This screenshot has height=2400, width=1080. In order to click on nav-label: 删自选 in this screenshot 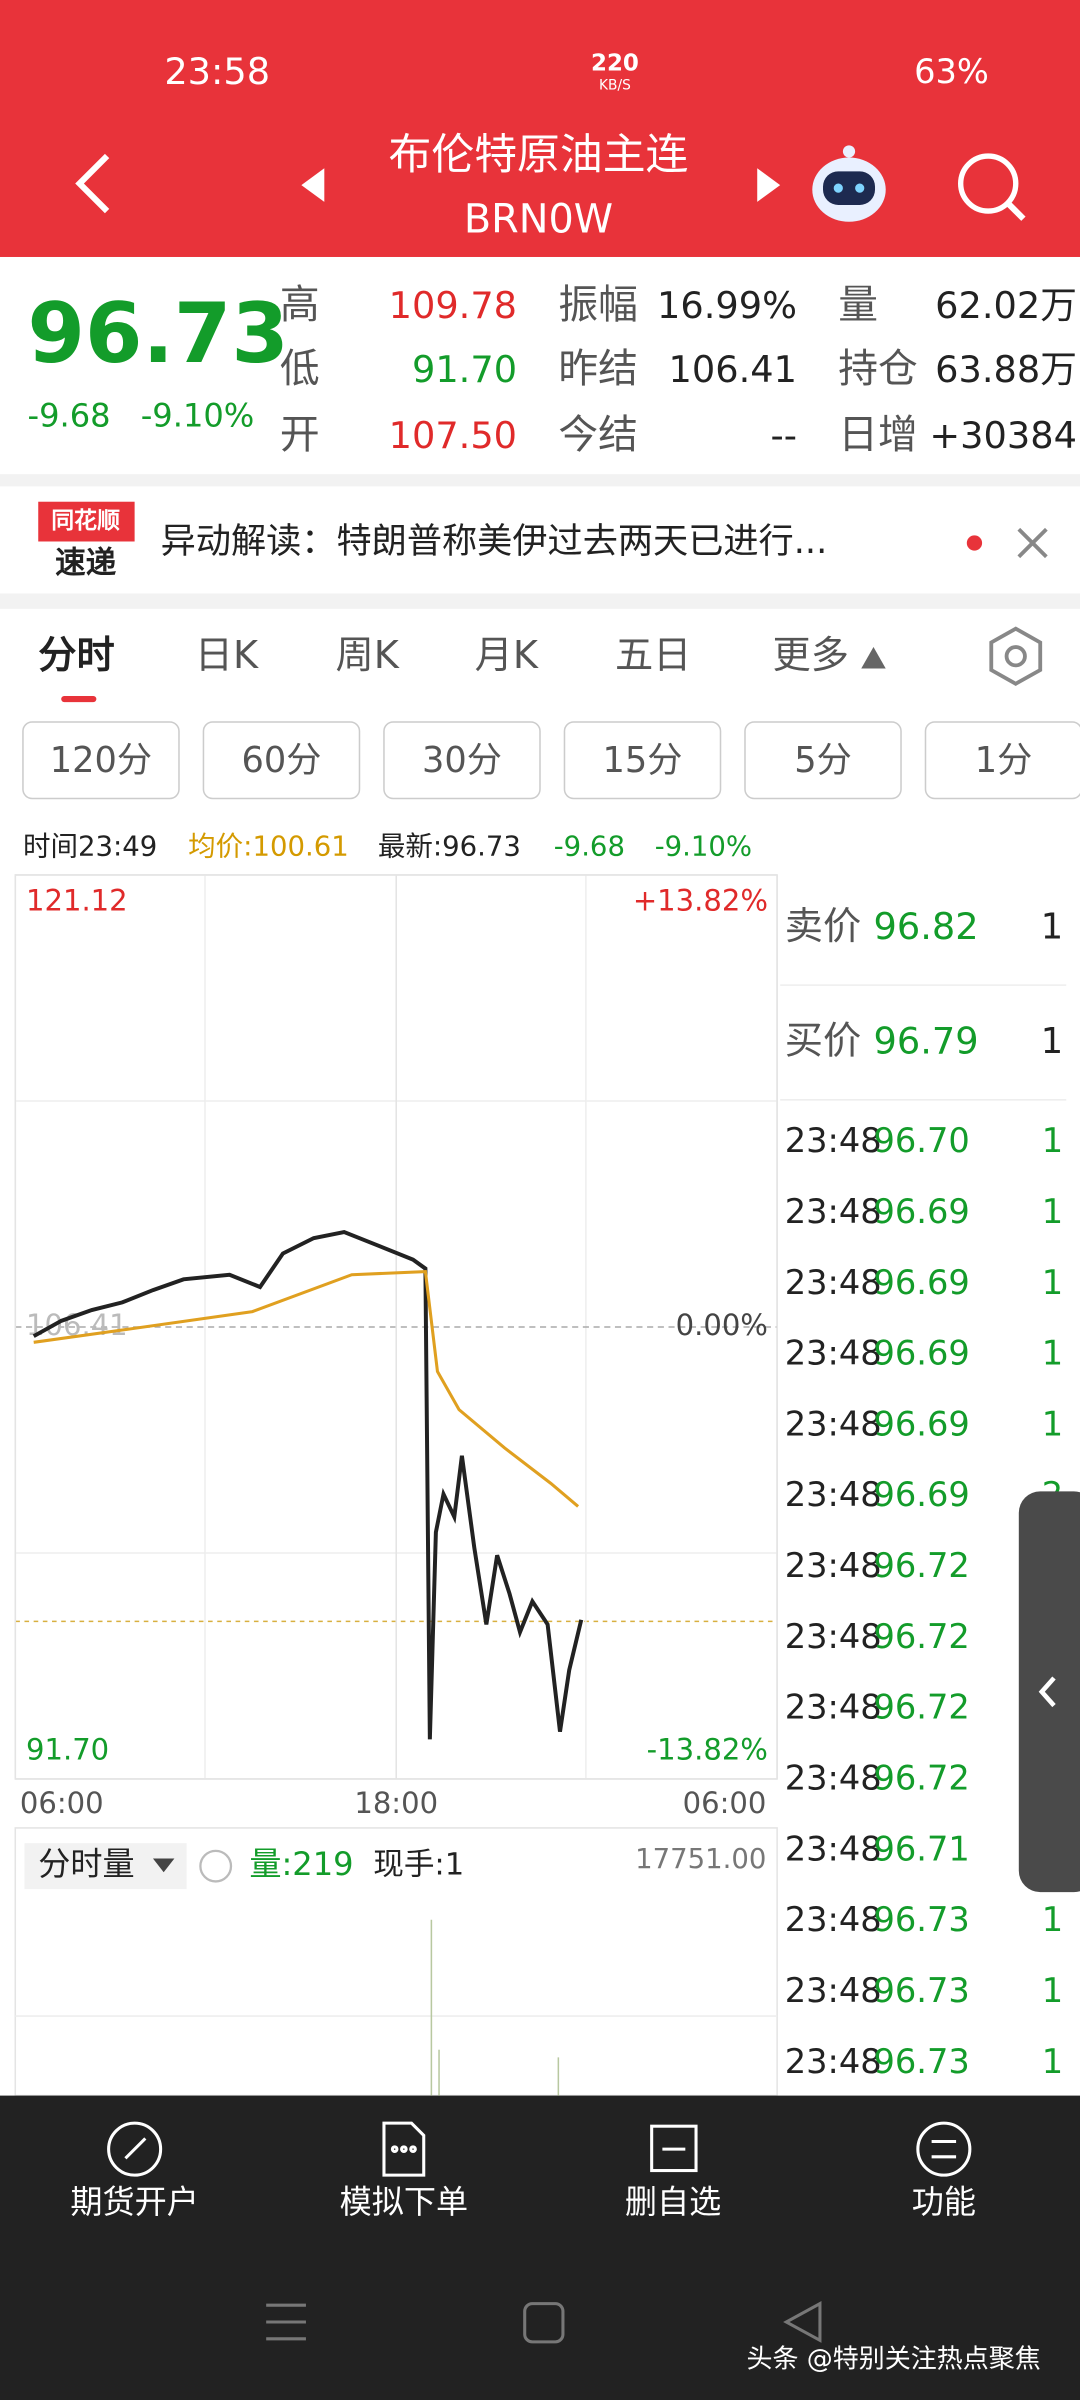, I will do `click(673, 2202)`.